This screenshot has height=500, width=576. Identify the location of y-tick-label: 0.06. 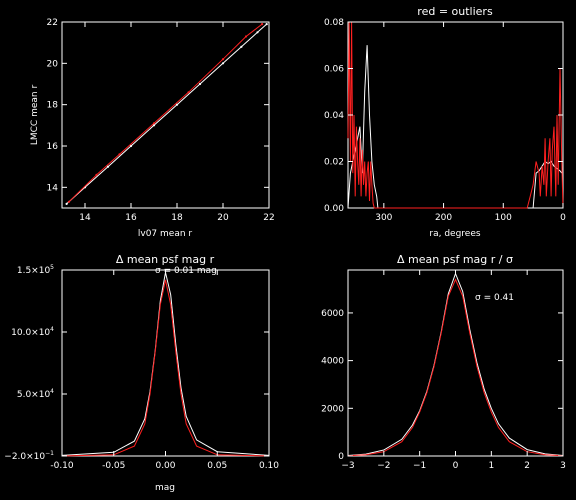
(334, 70).